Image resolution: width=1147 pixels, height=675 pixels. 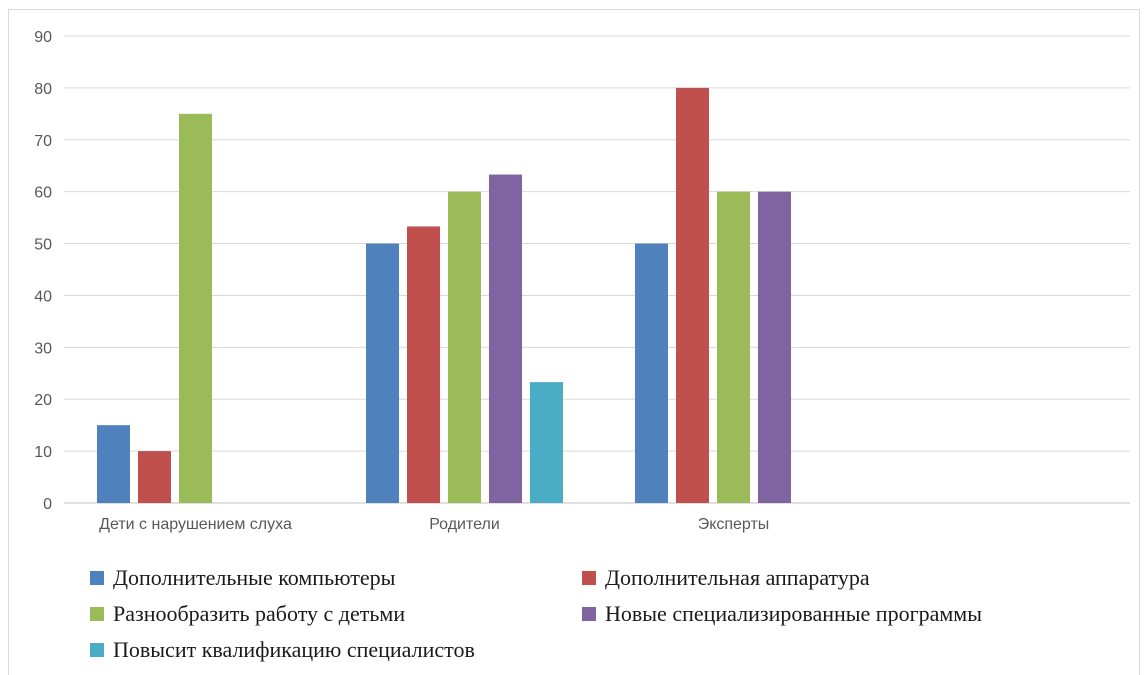 I want to click on legend-label-3: Новые специализированные программы, so click(x=793, y=613).